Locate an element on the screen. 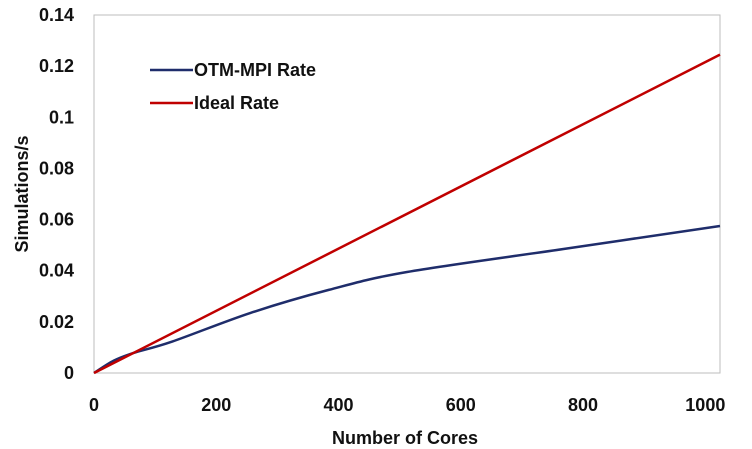 Image resolution: width=752 pixels, height=449 pixels. y-tick-label: 0.02 is located at coordinates (56, 322).